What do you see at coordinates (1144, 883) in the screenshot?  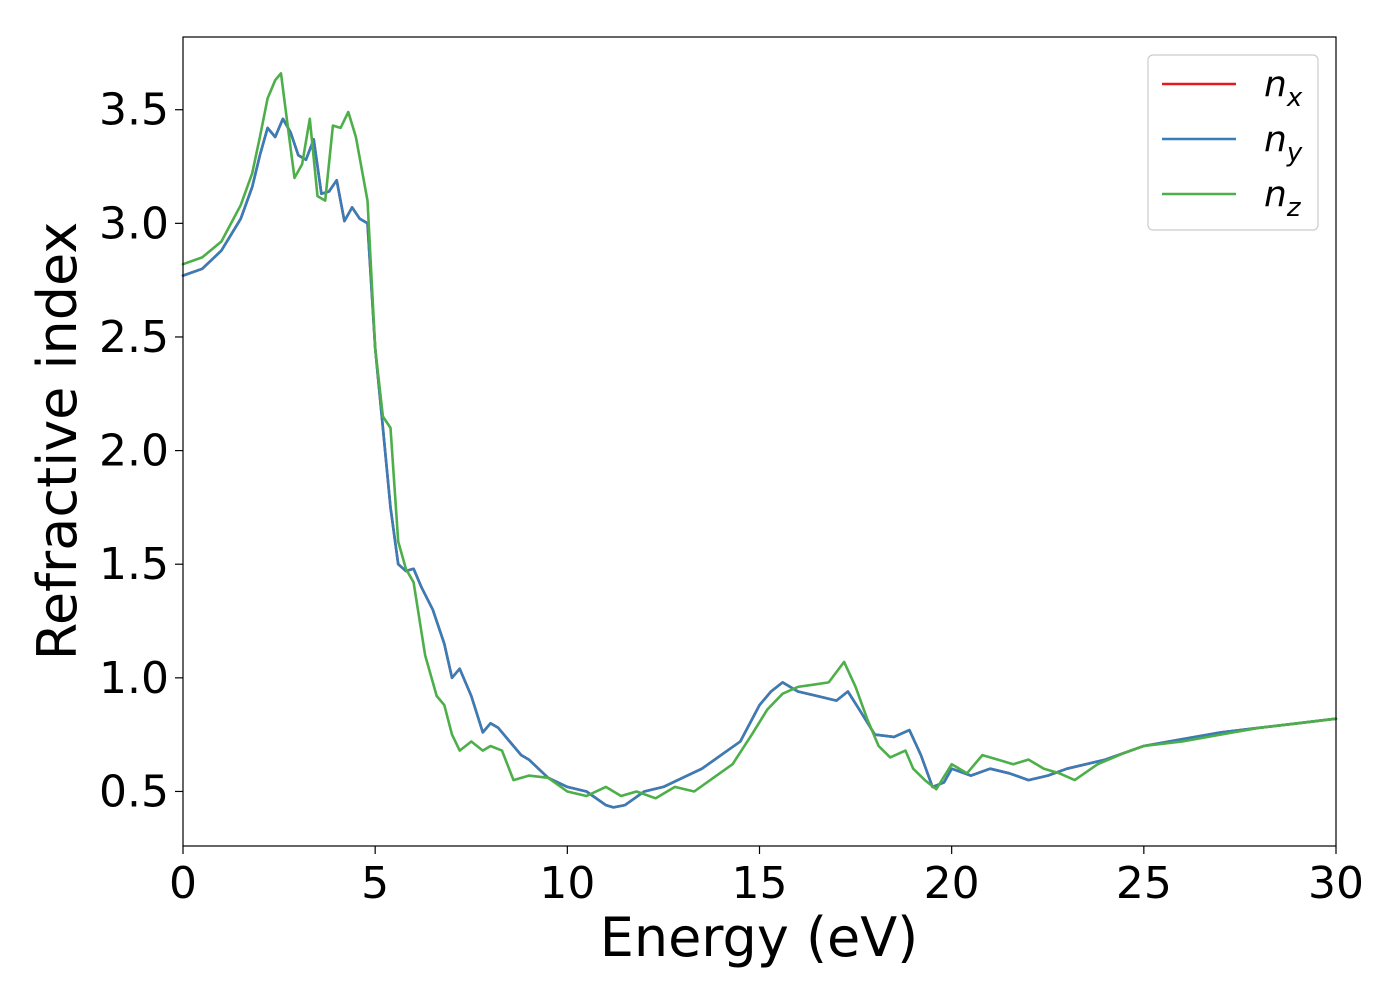 I see `x-tick-label: 25` at bounding box center [1144, 883].